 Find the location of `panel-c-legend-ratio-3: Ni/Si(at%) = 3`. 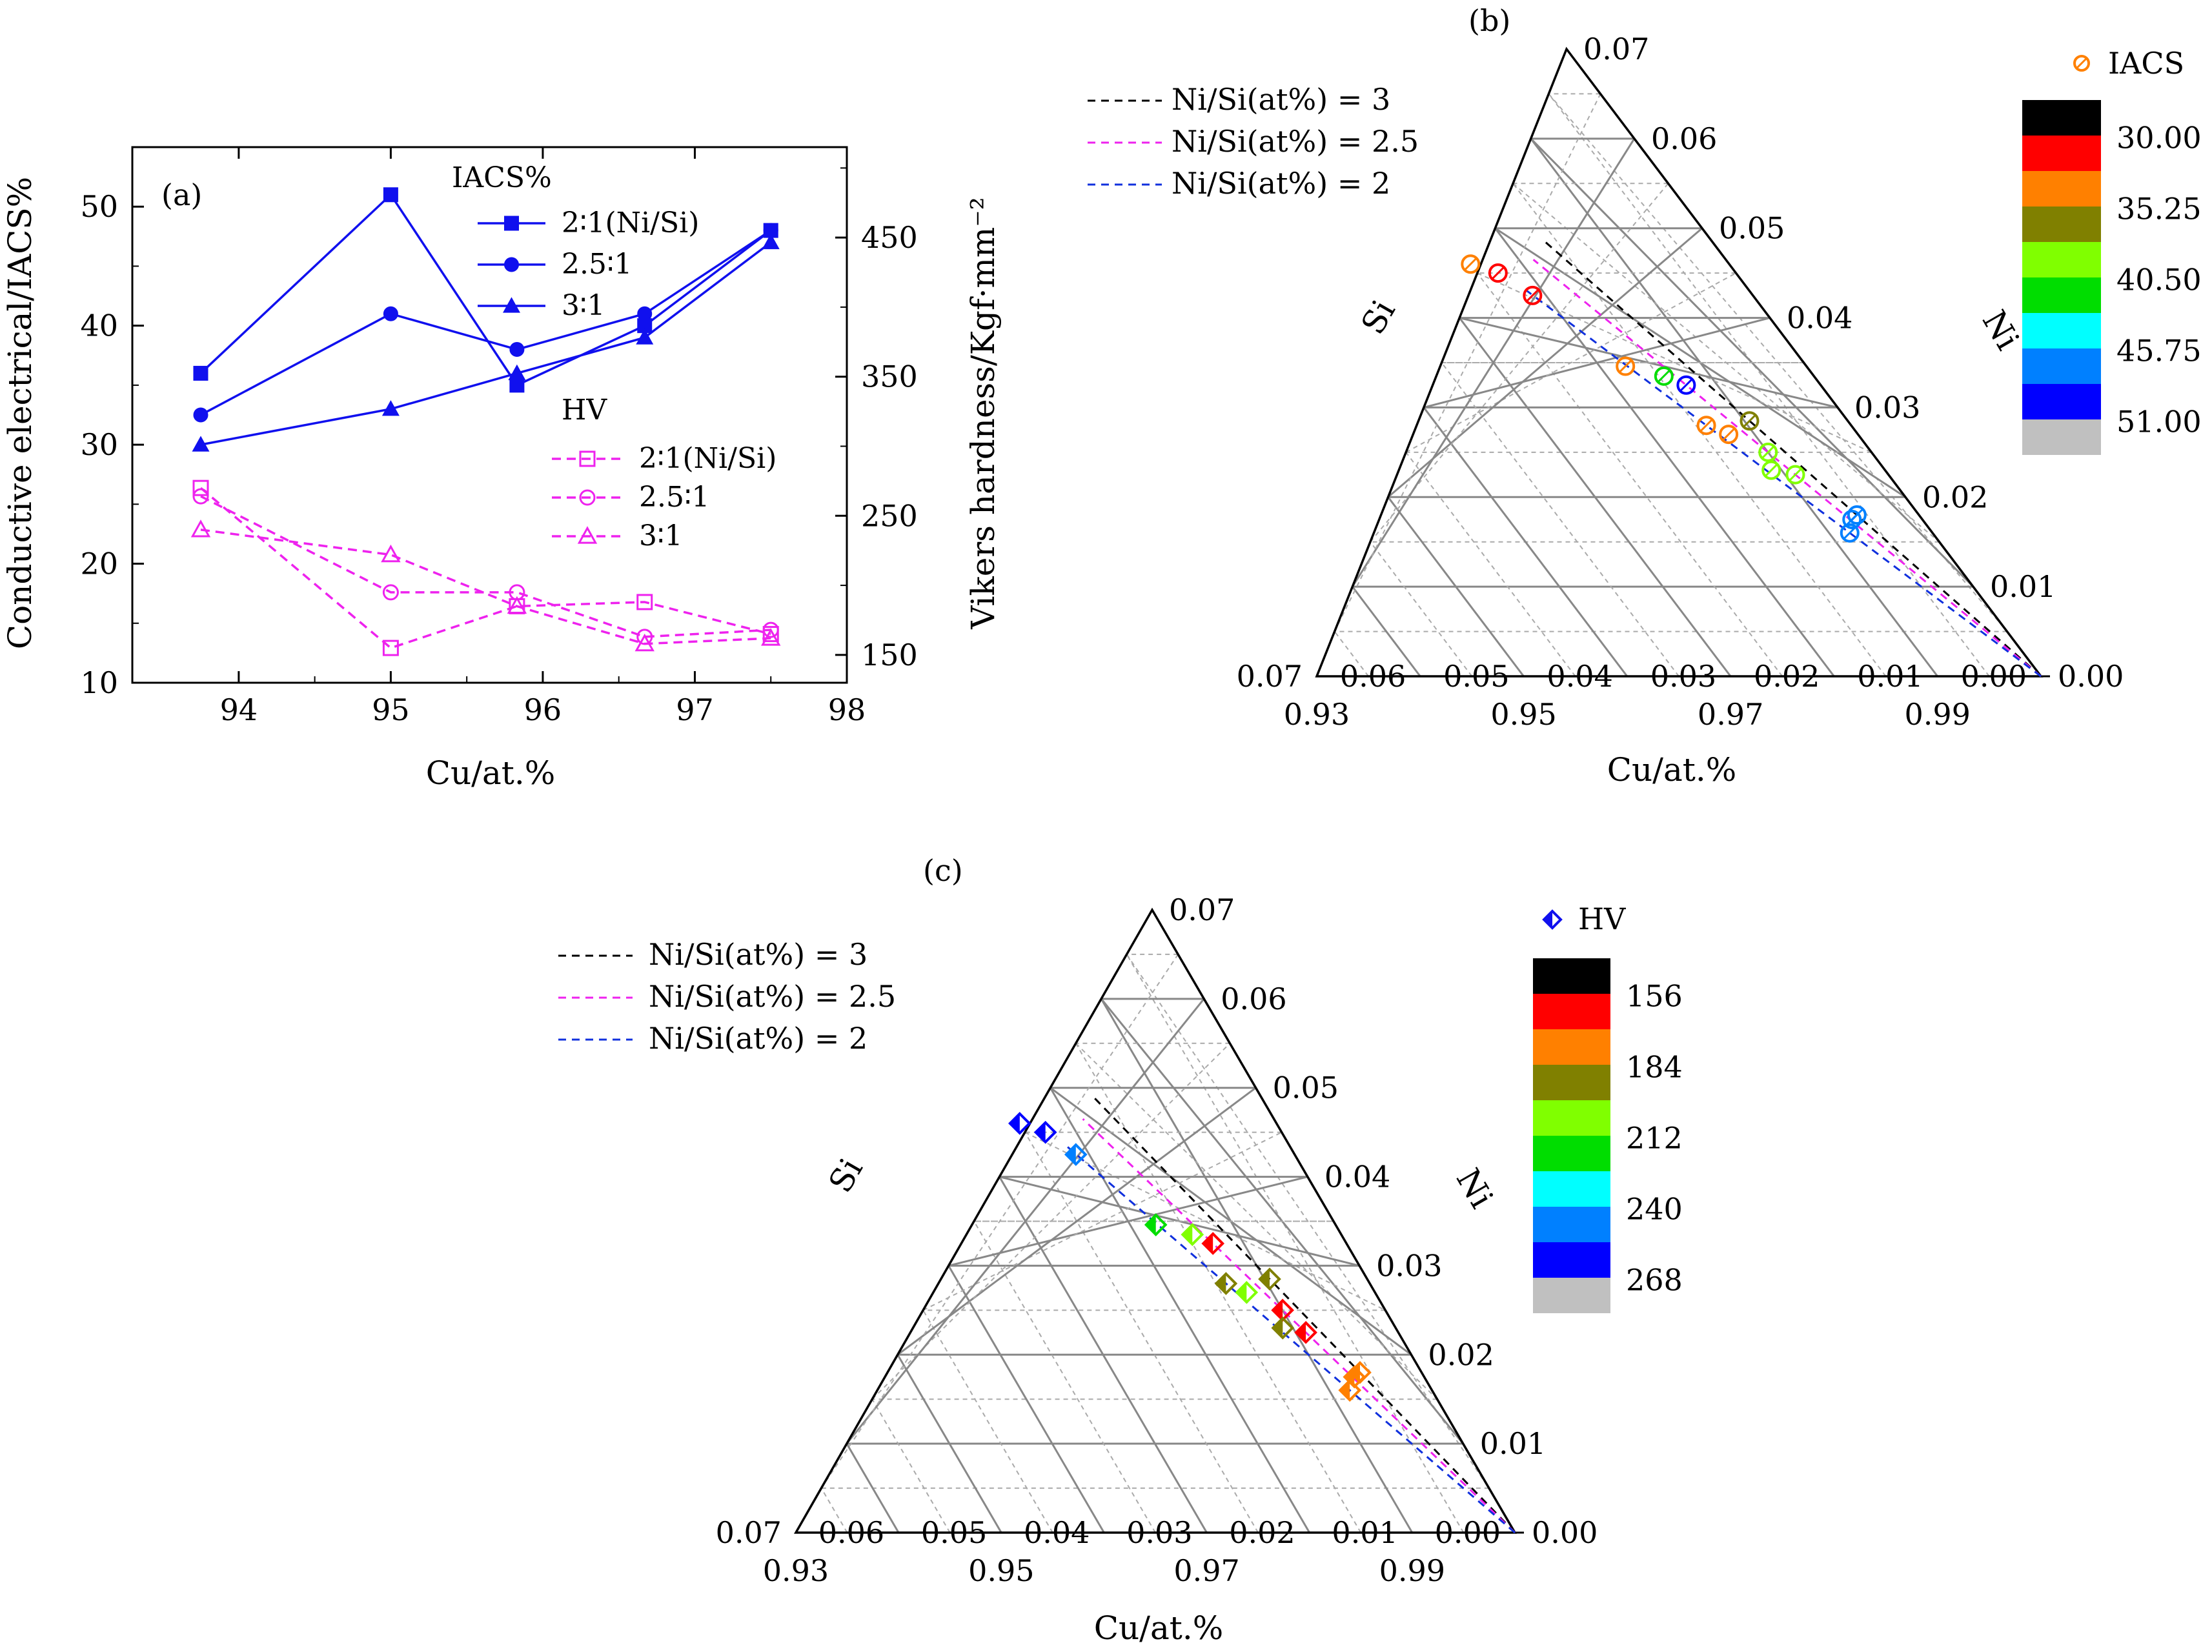

panel-c-legend-ratio-3: Ni/Si(at%) = 3 is located at coordinates (758, 954).